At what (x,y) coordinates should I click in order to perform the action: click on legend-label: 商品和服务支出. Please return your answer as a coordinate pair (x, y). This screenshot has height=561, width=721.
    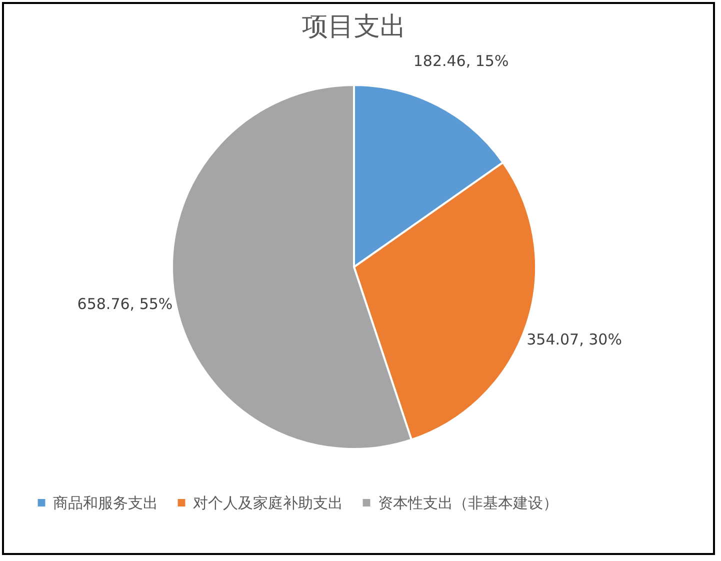
    Looking at the image, I should click on (105, 503).